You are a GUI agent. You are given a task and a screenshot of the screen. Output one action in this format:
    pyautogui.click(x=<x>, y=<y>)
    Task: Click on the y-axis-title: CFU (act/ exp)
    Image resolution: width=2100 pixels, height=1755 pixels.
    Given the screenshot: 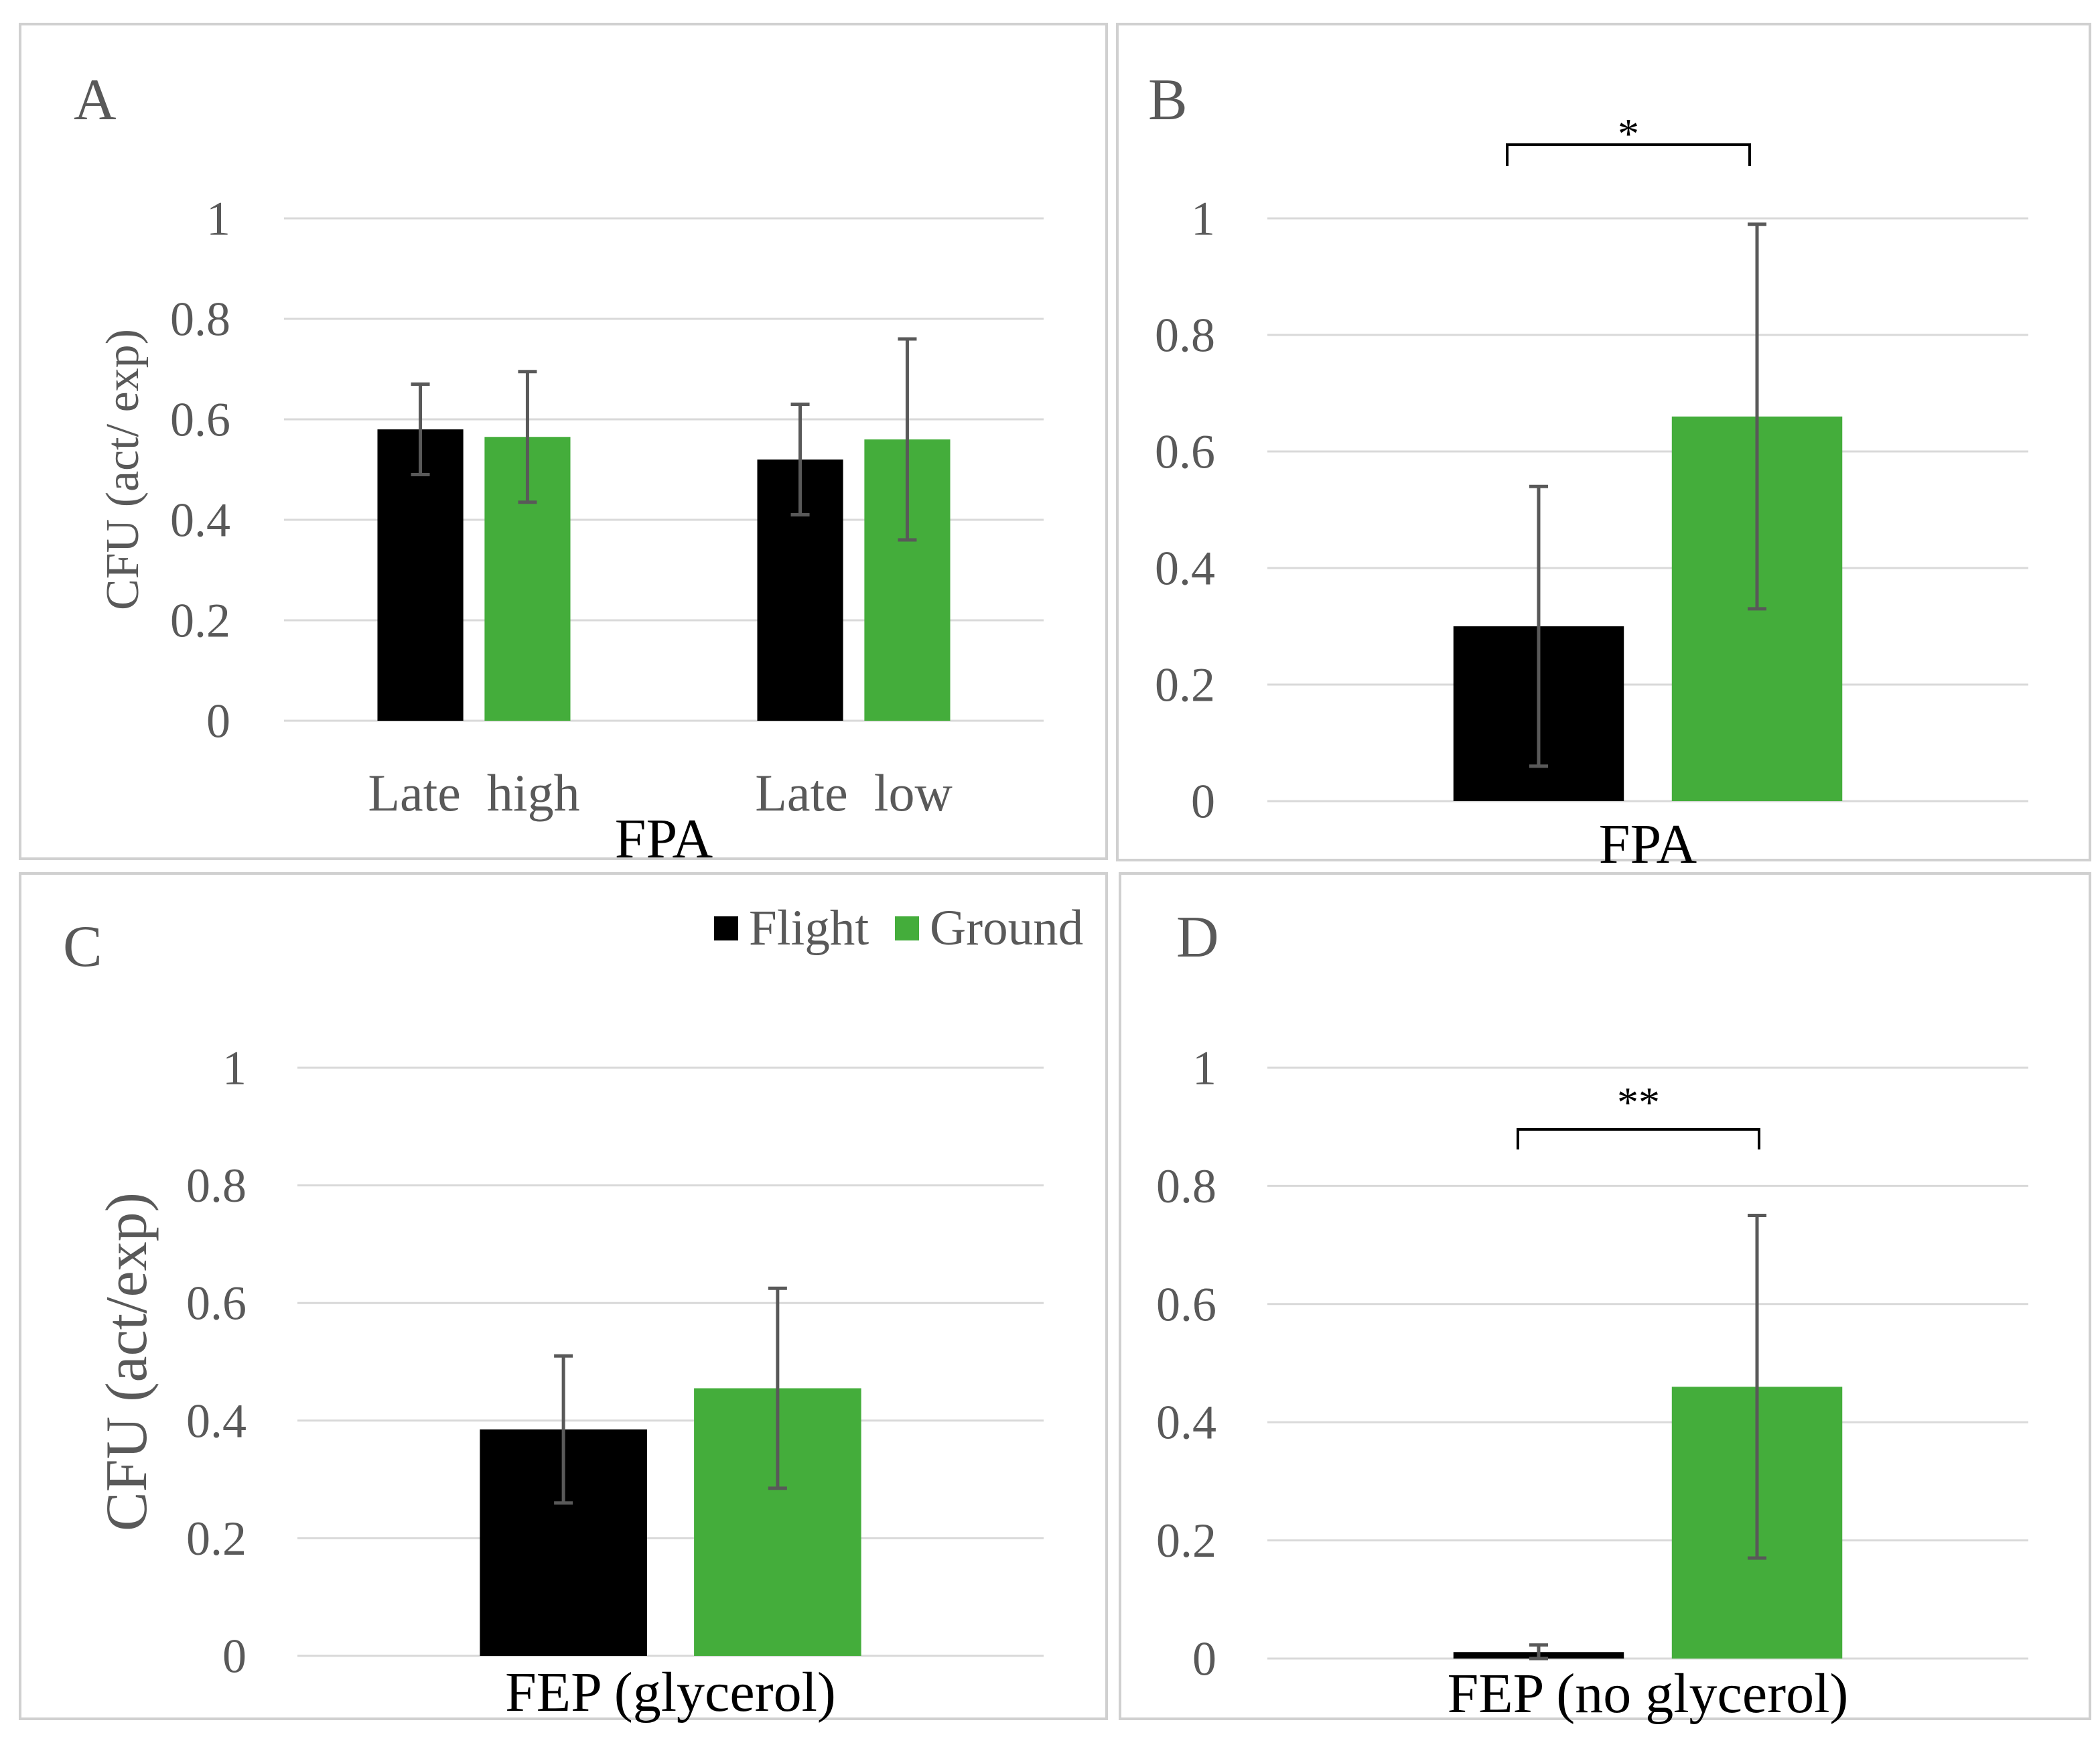 What is the action you would take?
    pyautogui.click(x=123, y=469)
    